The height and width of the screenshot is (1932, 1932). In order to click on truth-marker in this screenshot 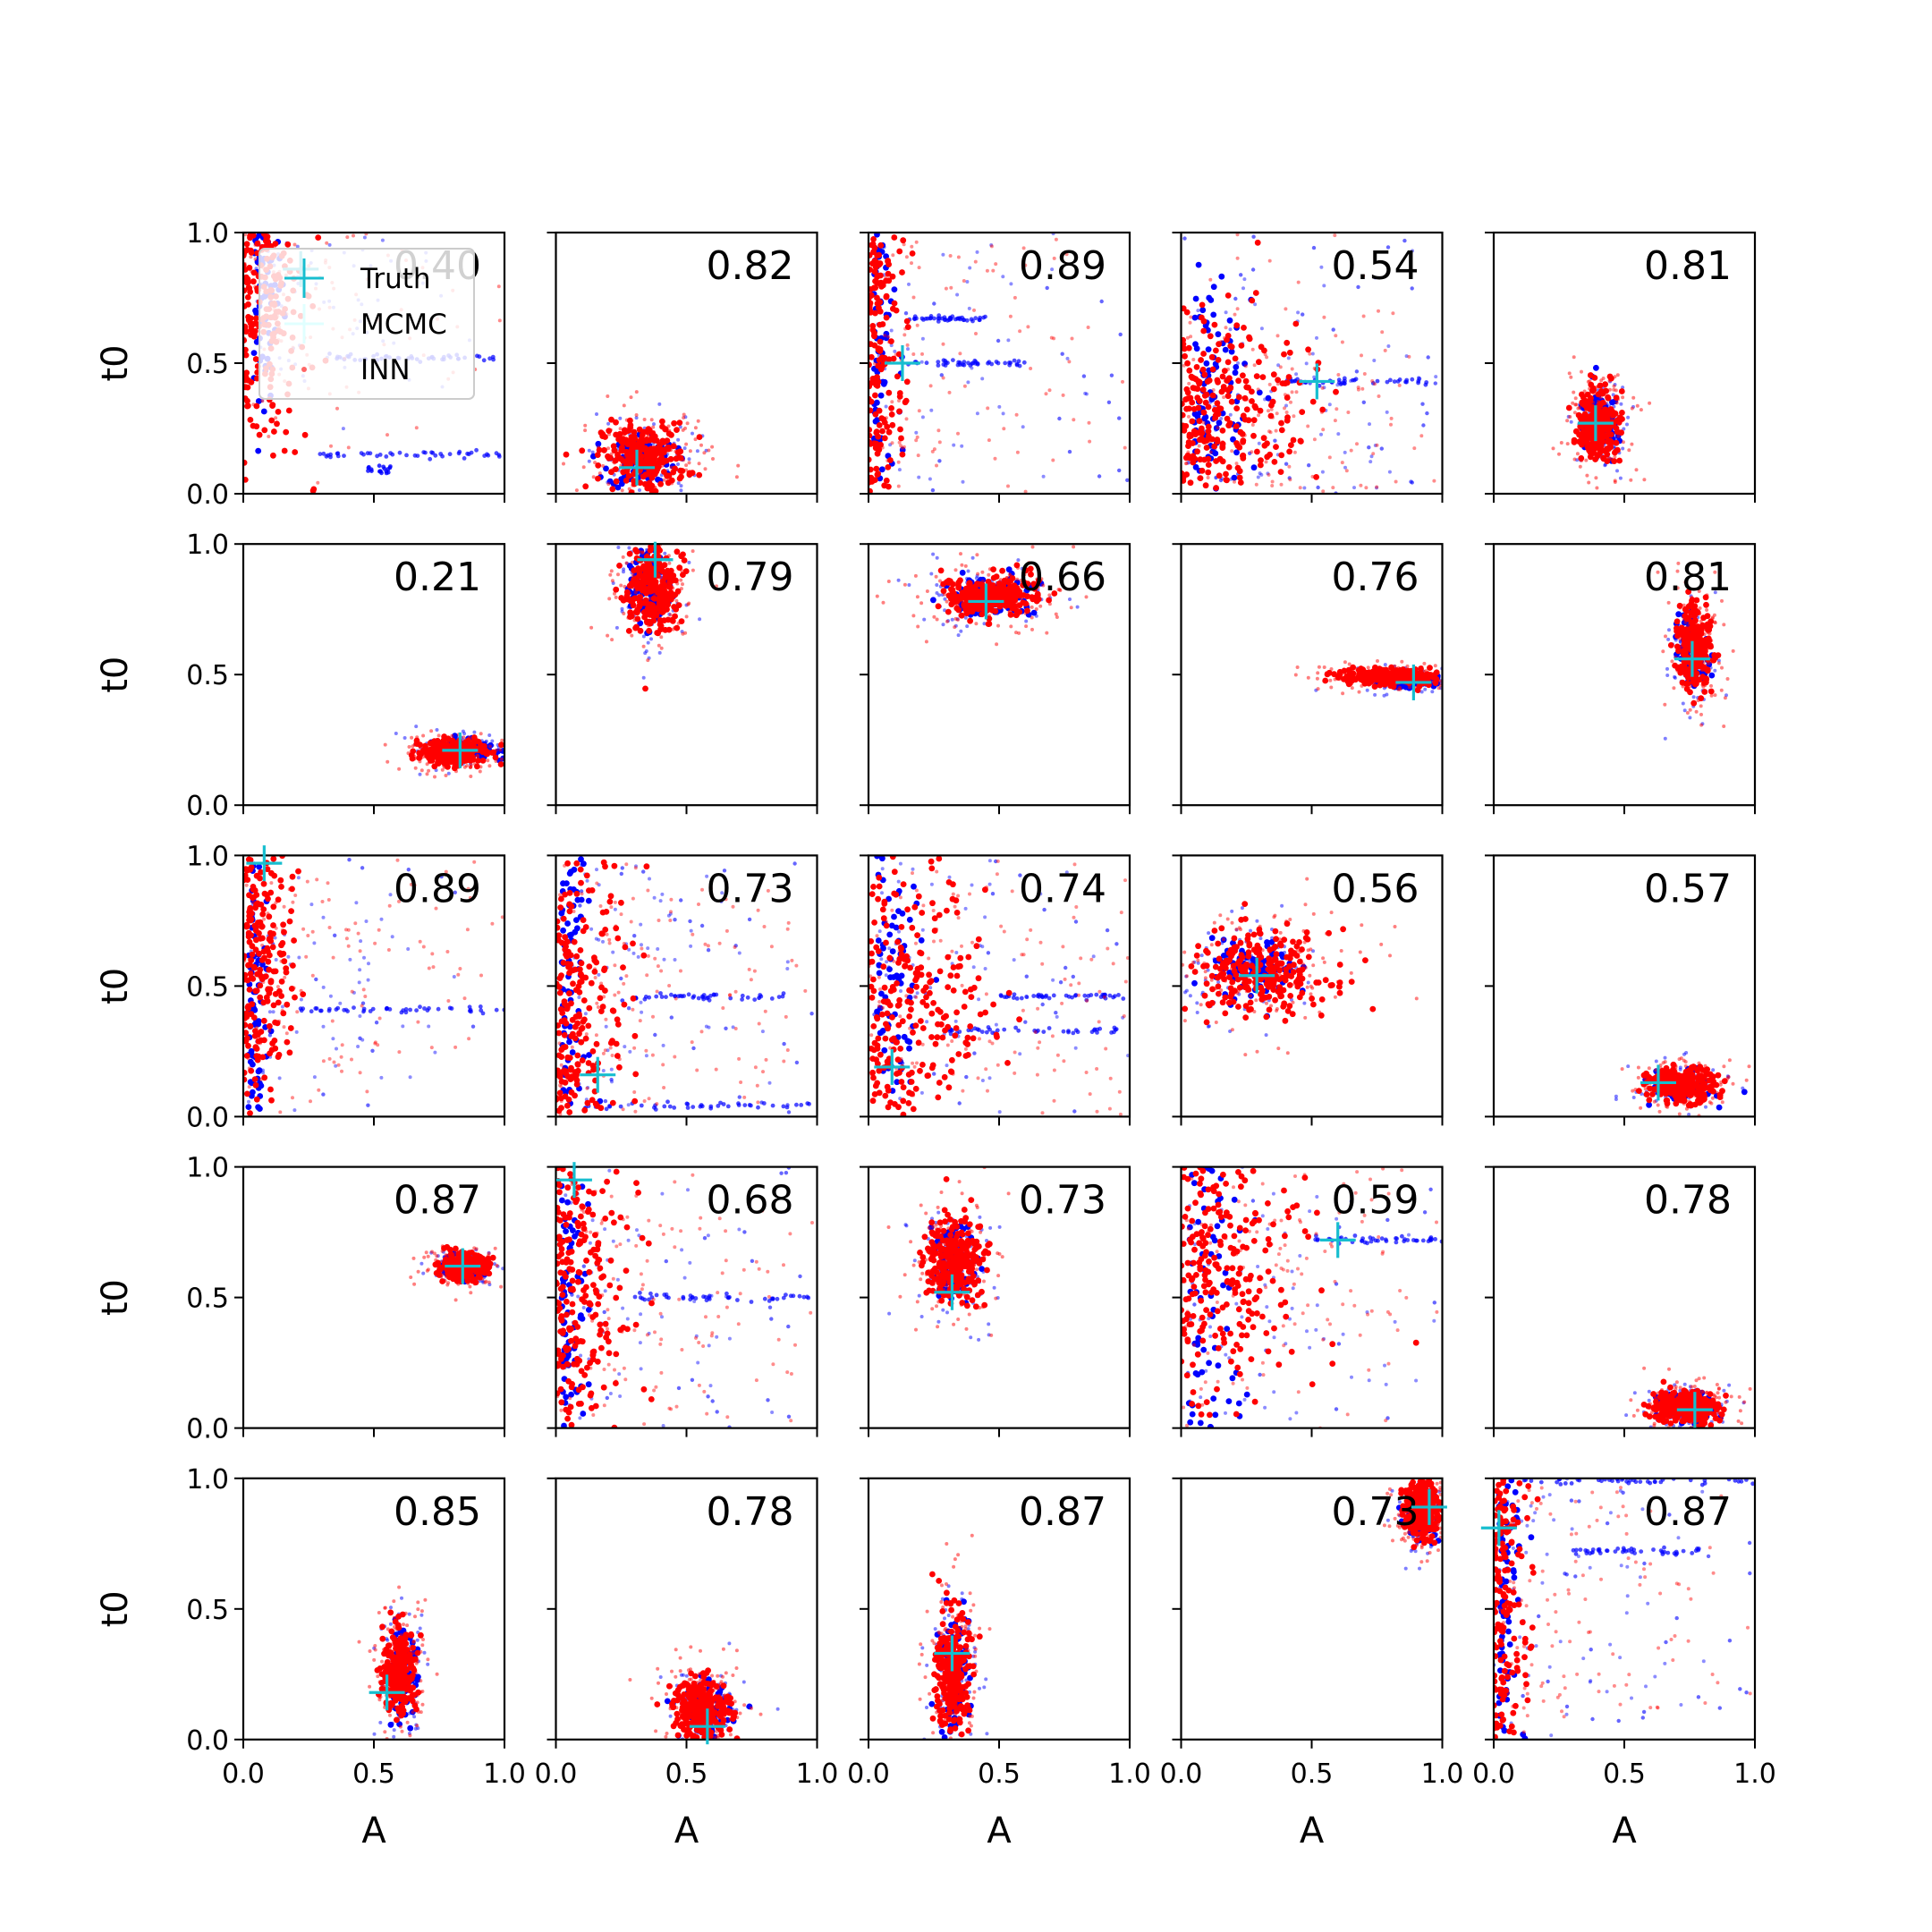, I will do `click(460, 750)`.